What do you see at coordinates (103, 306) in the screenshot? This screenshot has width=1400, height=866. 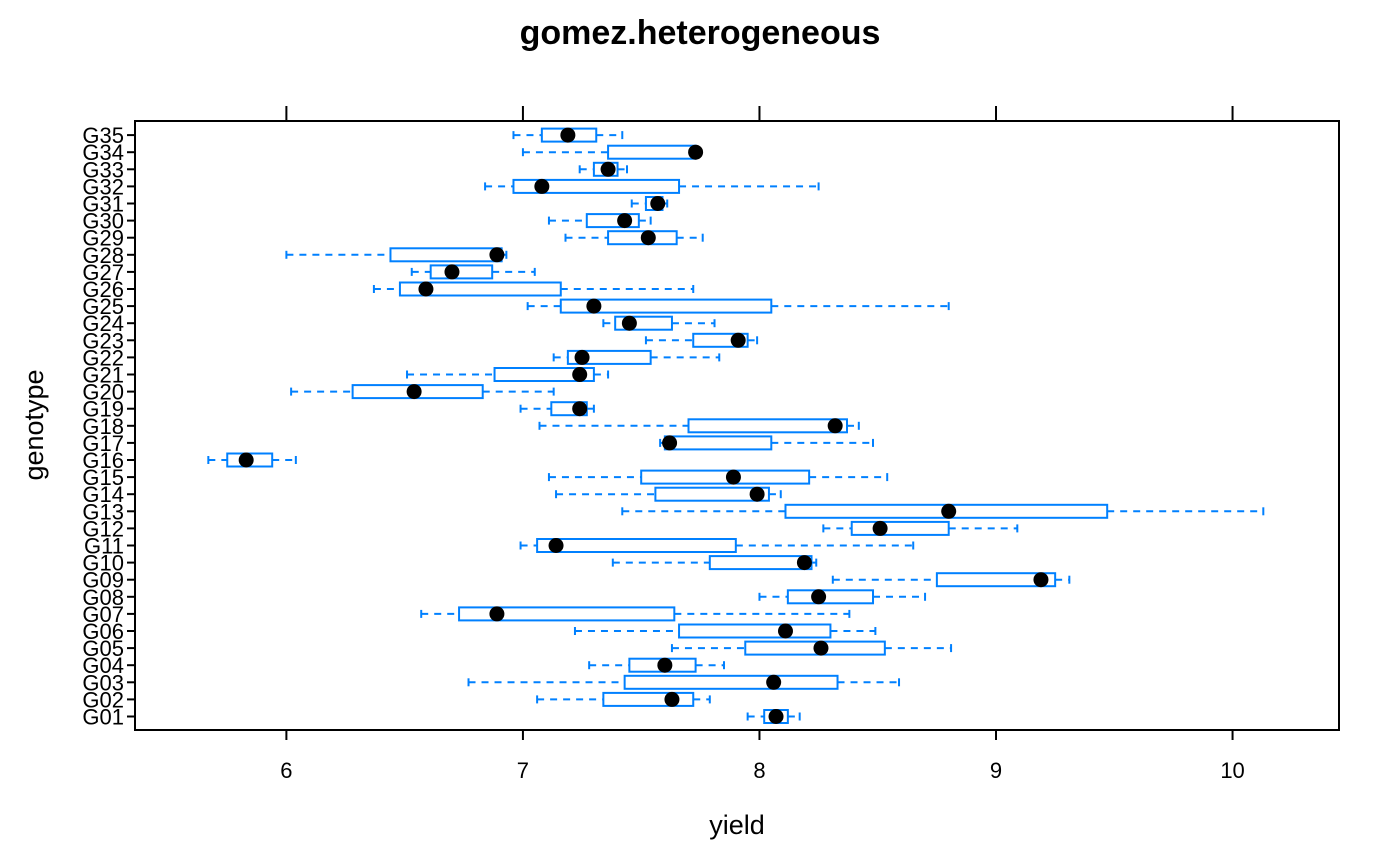 I see `y-tick-label: G25` at bounding box center [103, 306].